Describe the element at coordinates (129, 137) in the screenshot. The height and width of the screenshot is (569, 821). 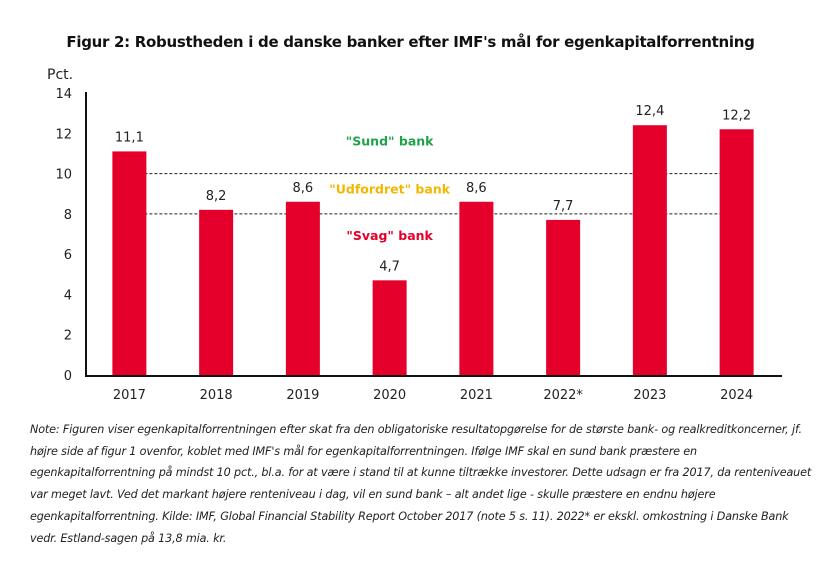
I see `bar-value-label: 11,1` at that location.